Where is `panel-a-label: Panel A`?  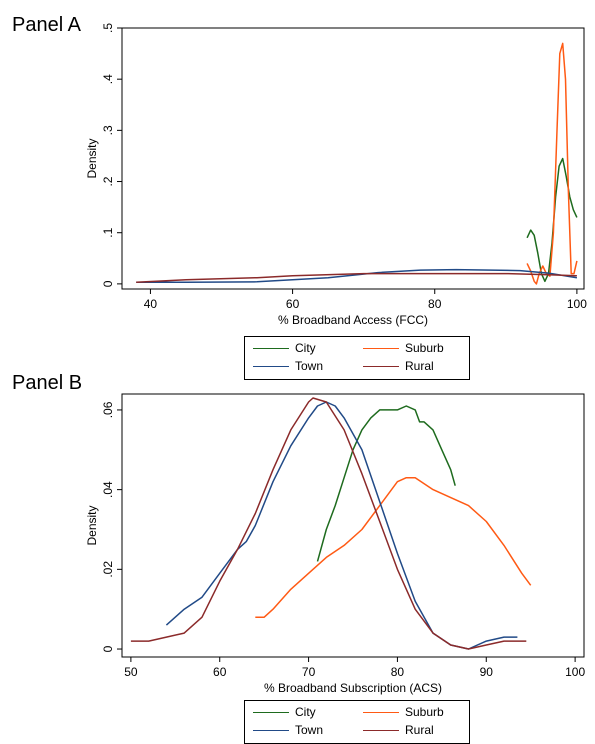
panel-a-label: Panel A is located at coordinates (46, 25).